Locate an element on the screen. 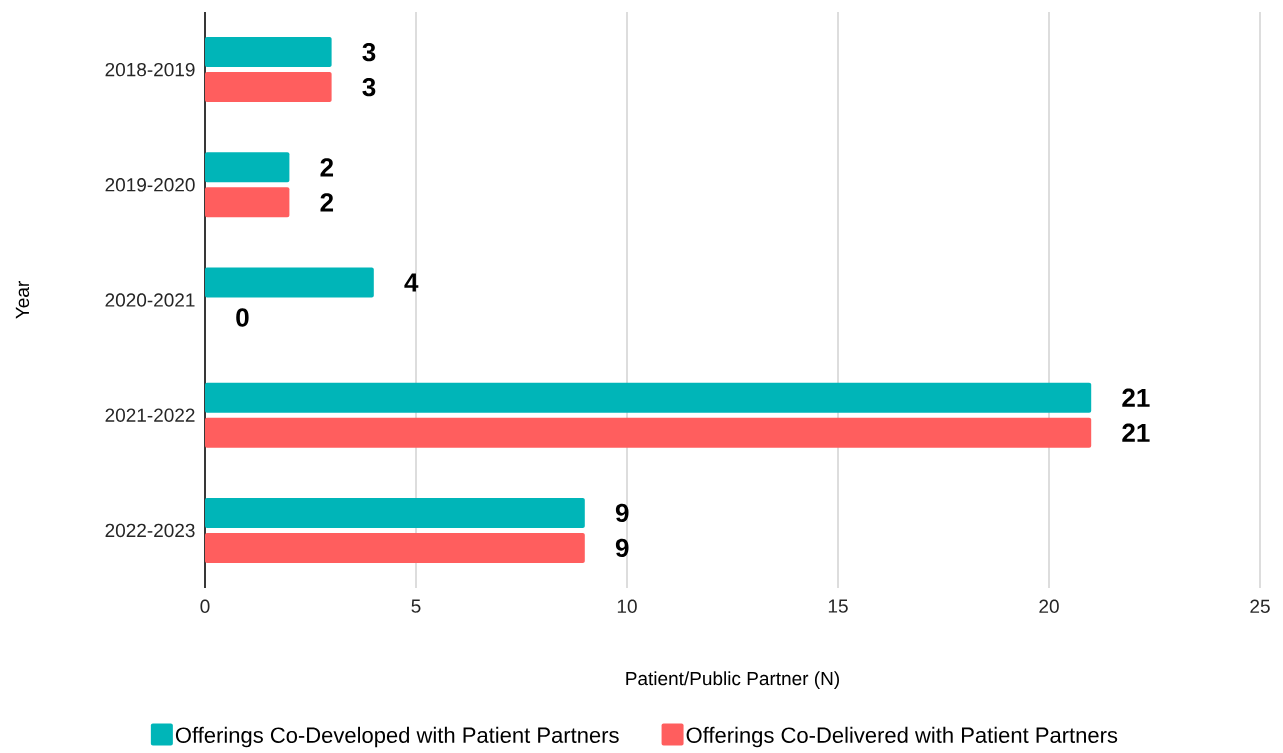  data-label: 4 is located at coordinates (411, 282).